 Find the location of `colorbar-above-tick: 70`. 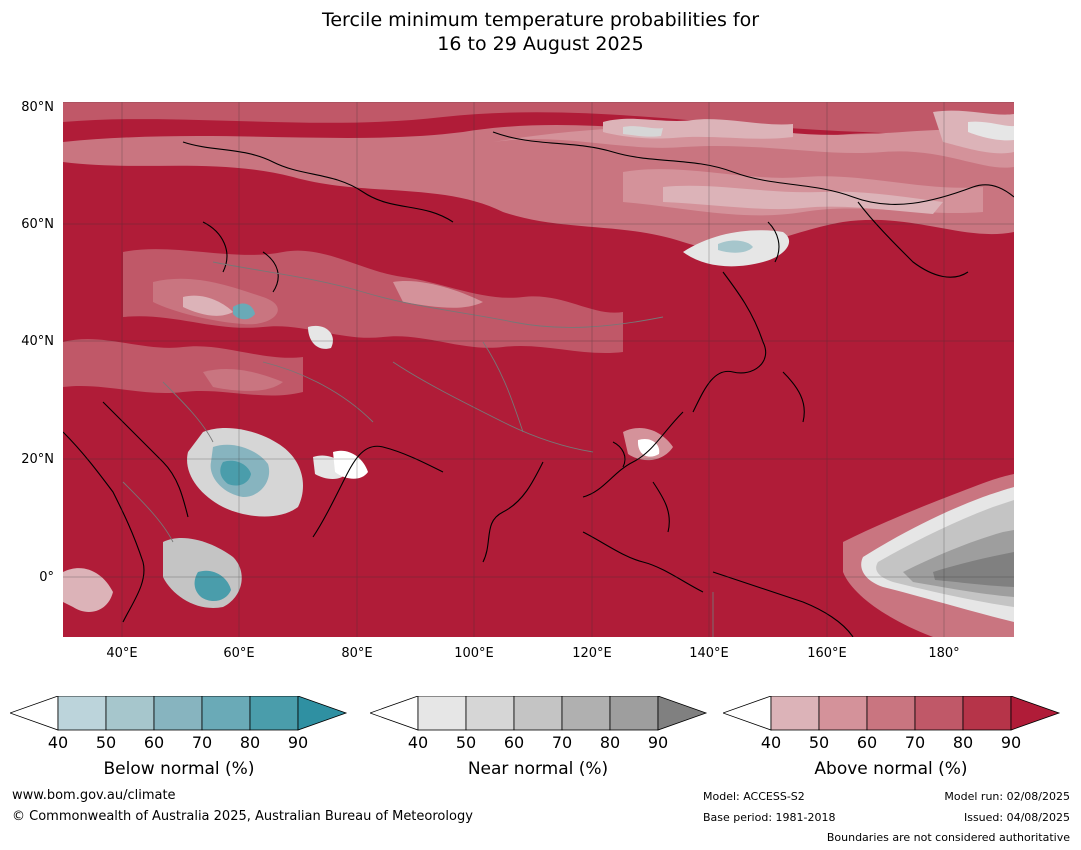

colorbar-above-tick: 70 is located at coordinates (915, 742).